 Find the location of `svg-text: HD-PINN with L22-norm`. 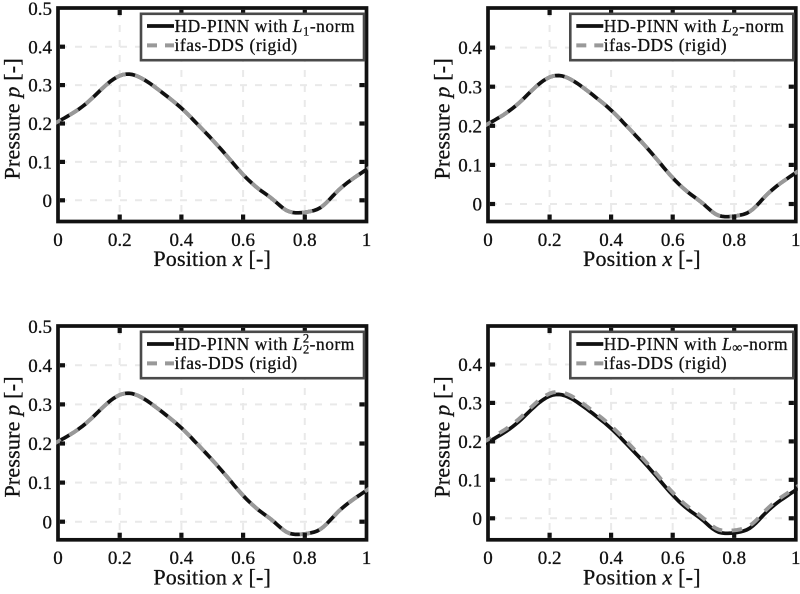

svg-text: HD-PINN with L22-norm is located at coordinates (265, 343).